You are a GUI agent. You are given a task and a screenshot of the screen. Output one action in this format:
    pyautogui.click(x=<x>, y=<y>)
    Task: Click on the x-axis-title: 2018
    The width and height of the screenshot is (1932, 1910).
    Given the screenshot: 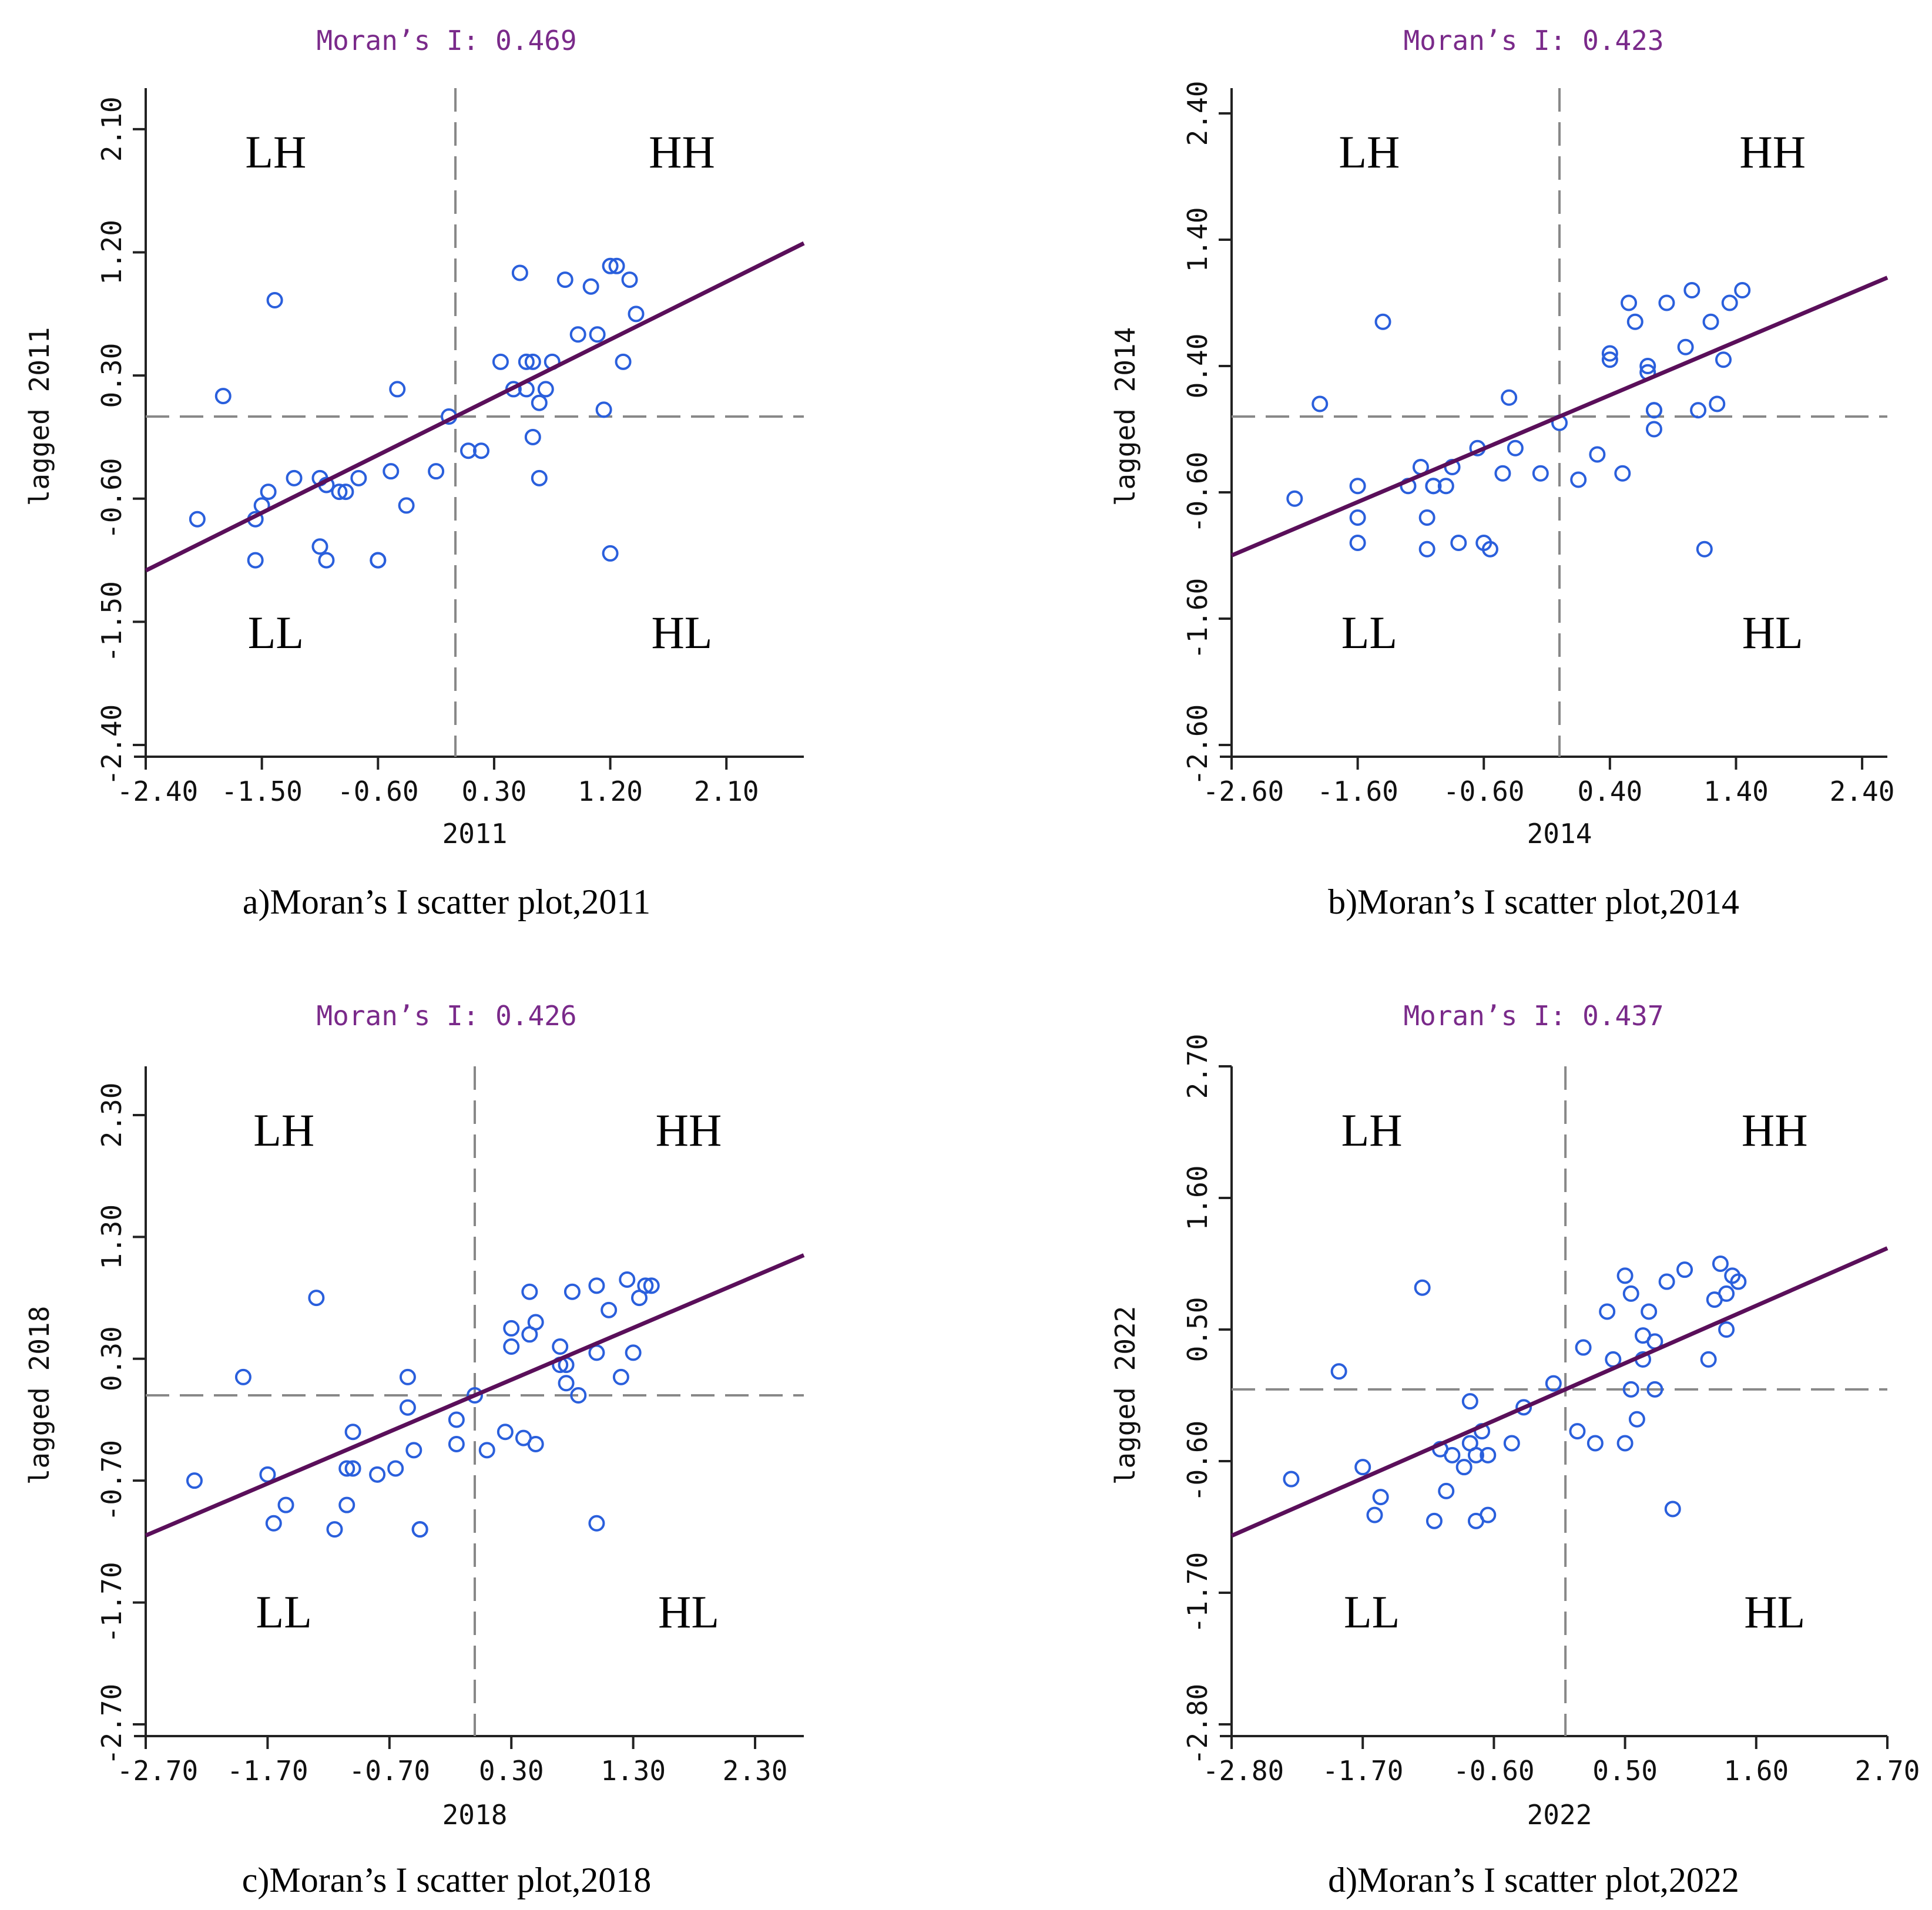 What is the action you would take?
    pyautogui.click(x=475, y=1815)
    